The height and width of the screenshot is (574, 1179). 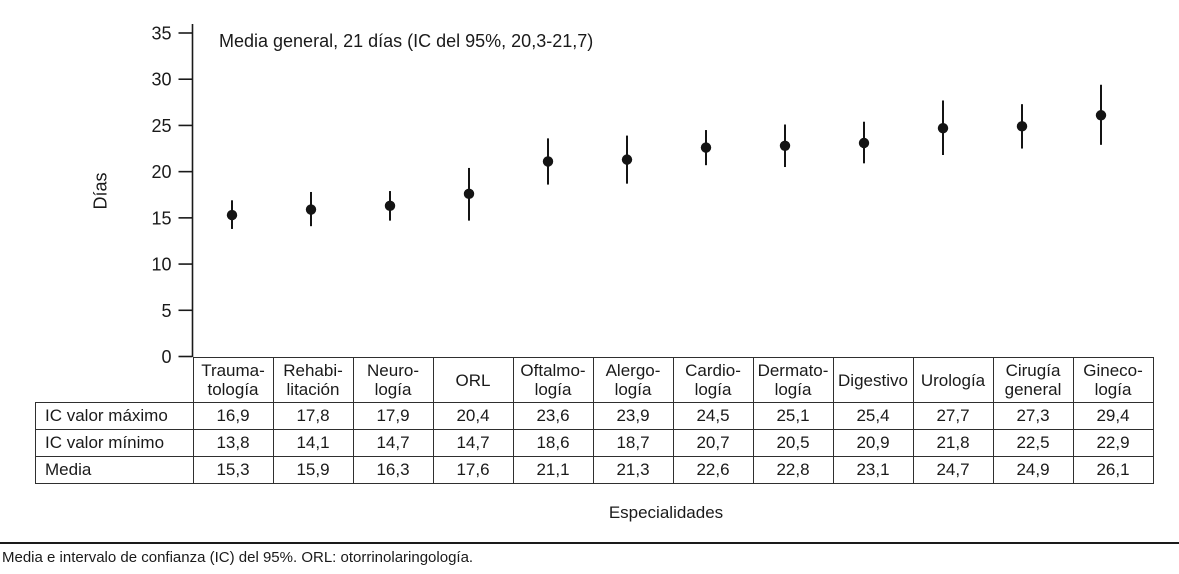 What do you see at coordinates (233, 443) in the screenshot?
I see `table-cell: 13,8` at bounding box center [233, 443].